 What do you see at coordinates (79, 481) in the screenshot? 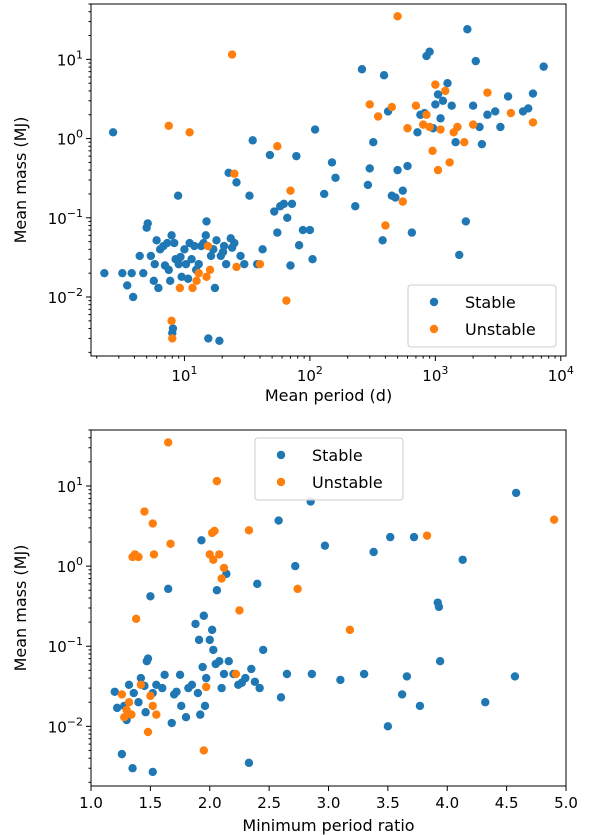
I see `y-tick-label-exponent: 1` at bounding box center [79, 481].